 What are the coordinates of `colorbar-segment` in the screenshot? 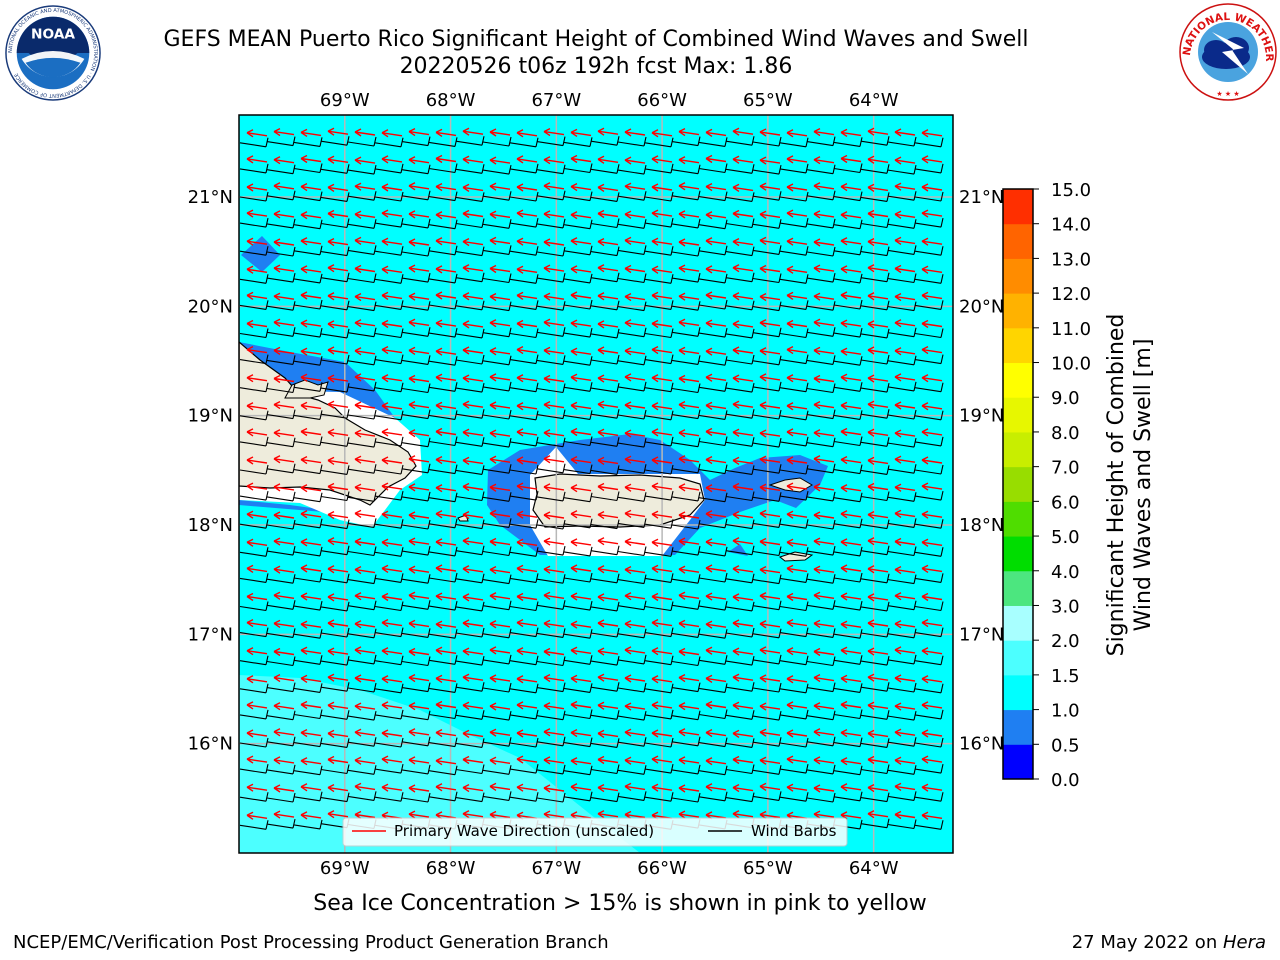 It's located at (1018, 484).